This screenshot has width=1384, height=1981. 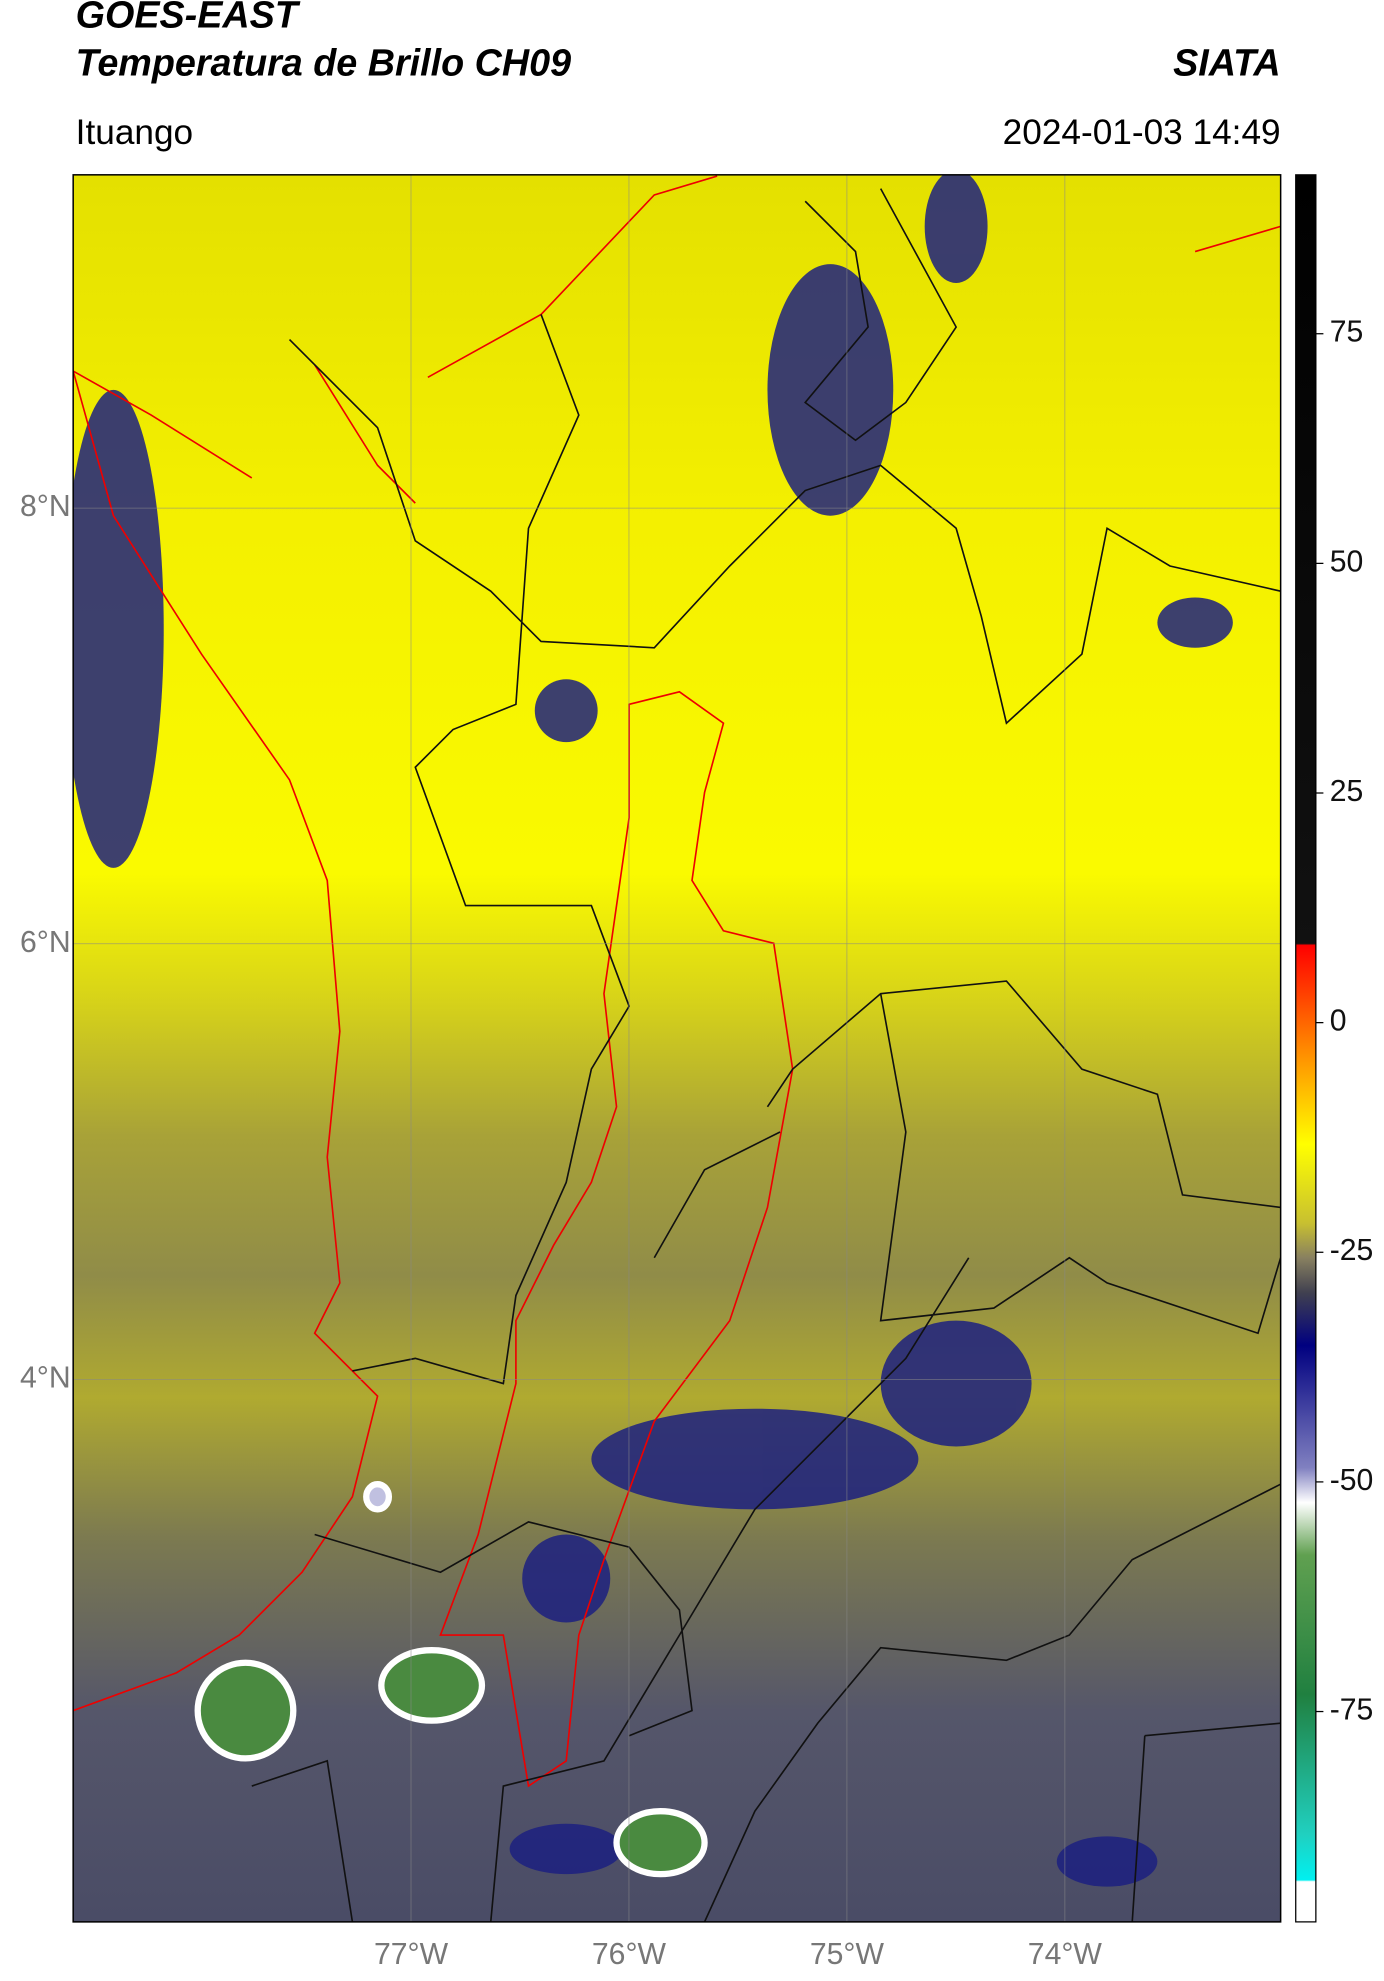 What do you see at coordinates (847, 1954) in the screenshot?
I see `x-tick-label: 75°W` at bounding box center [847, 1954].